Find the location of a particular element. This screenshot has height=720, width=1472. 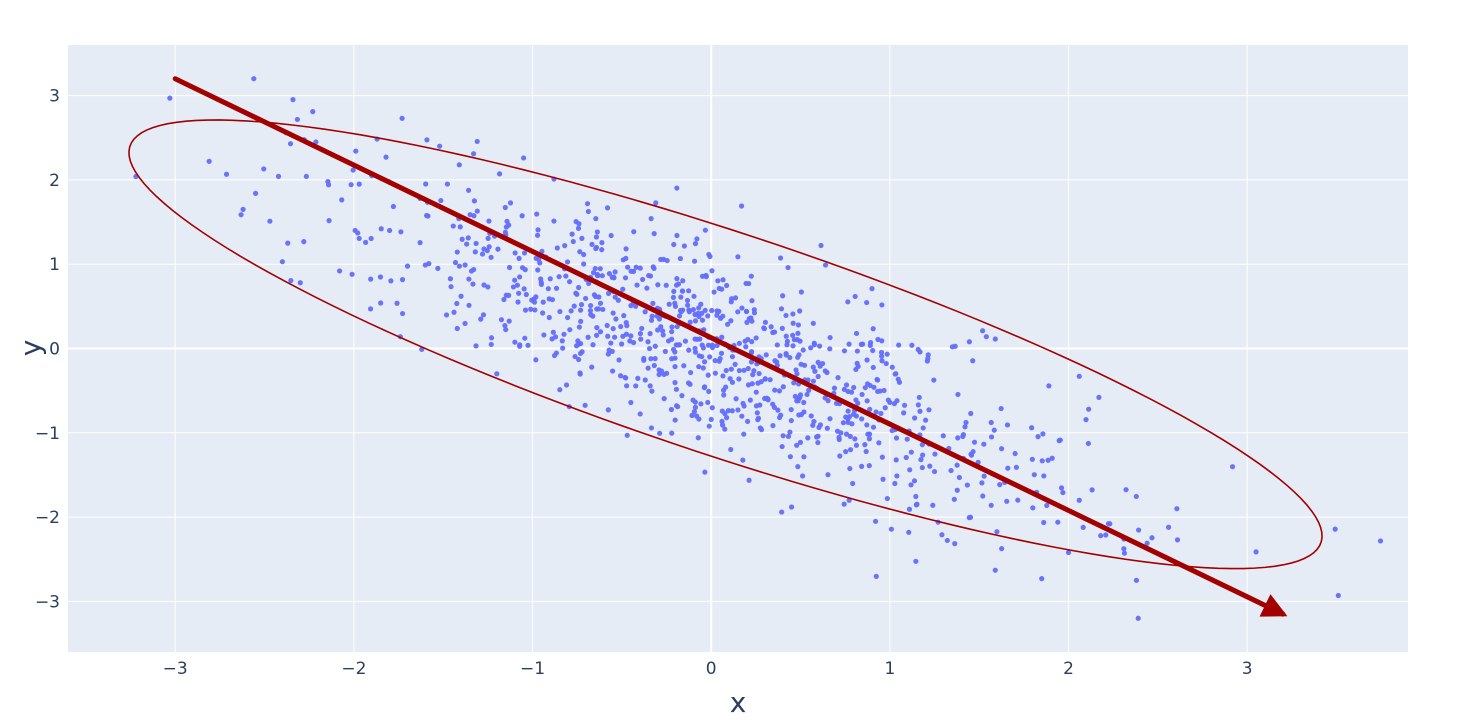

x-tick-label: 1 is located at coordinates (889, 669).